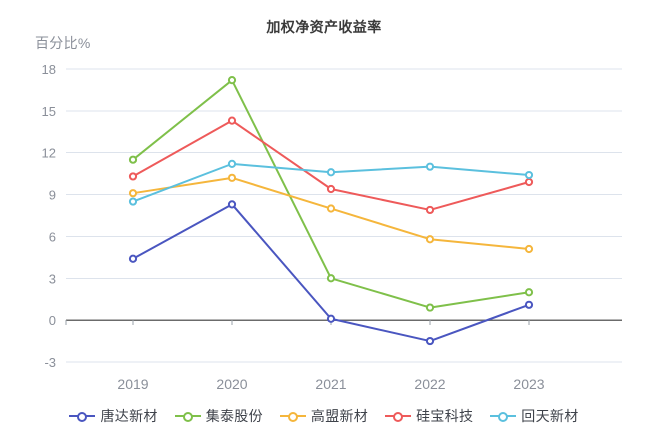 Image resolution: width=648 pixels, height=432 pixels. Describe the element at coordinates (52, 195) in the screenshot. I see `y-axis-tick-label: 9` at that location.